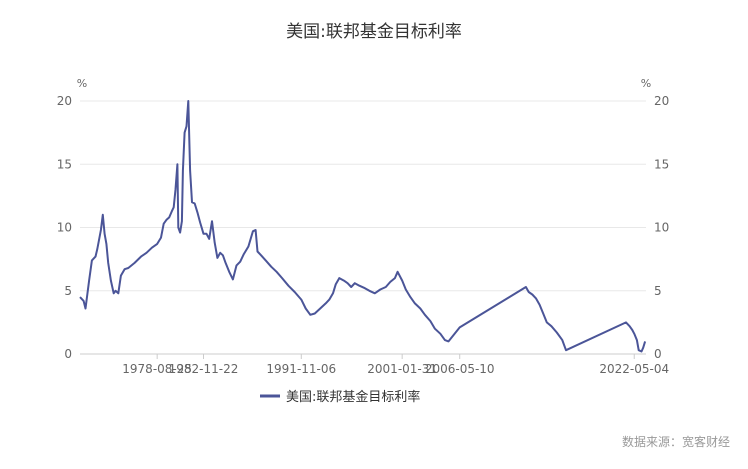 The height and width of the screenshot is (469, 748). What do you see at coordinates (658, 291) in the screenshot?
I see `y-tick-label-right: 5` at bounding box center [658, 291].